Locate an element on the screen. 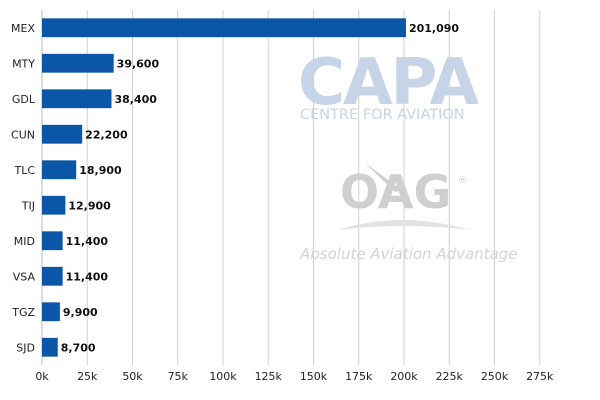 The height and width of the screenshot is (400, 600). category-label: GDL is located at coordinates (24, 99).